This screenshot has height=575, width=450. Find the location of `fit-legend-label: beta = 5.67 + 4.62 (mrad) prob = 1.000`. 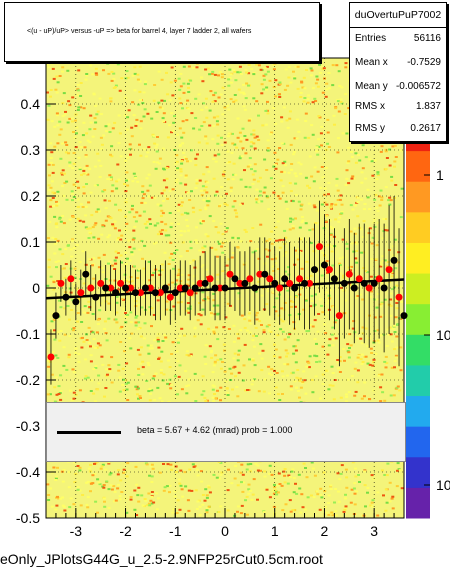

fit-legend-label: beta = 5.67 + 4.62 (mrad) prob = 1.000 is located at coordinates (215, 430).